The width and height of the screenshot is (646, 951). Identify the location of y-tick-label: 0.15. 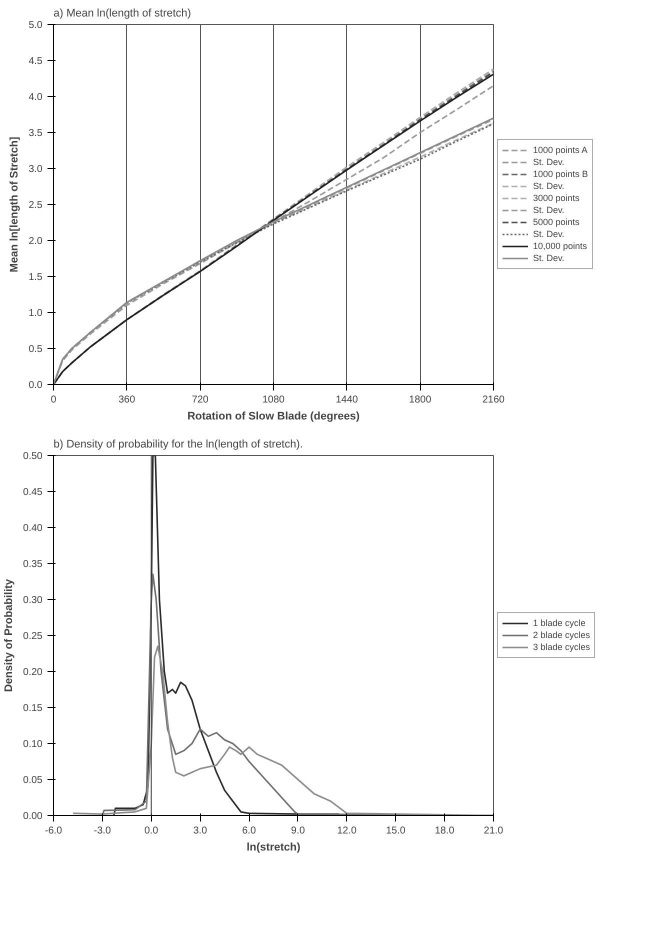
(33, 708).